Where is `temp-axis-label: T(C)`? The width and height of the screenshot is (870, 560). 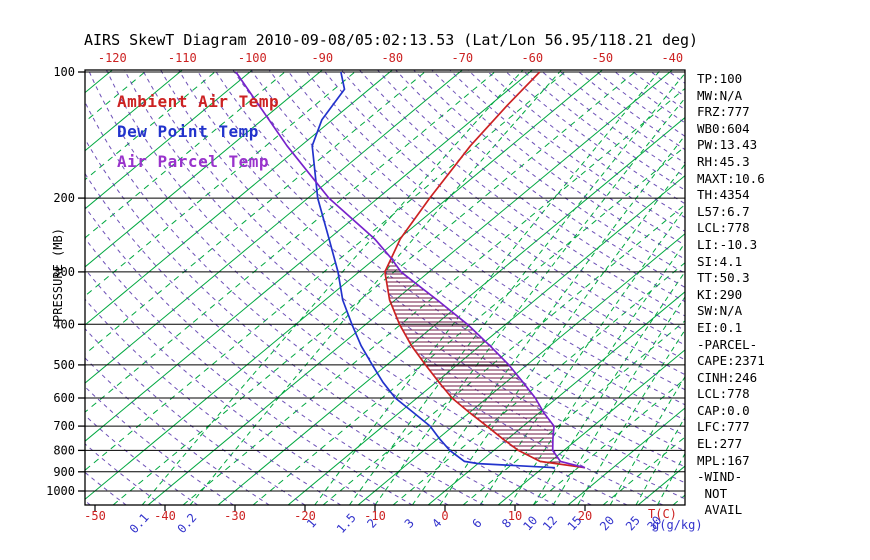 temp-axis-label: T(C) is located at coordinates (662, 514).